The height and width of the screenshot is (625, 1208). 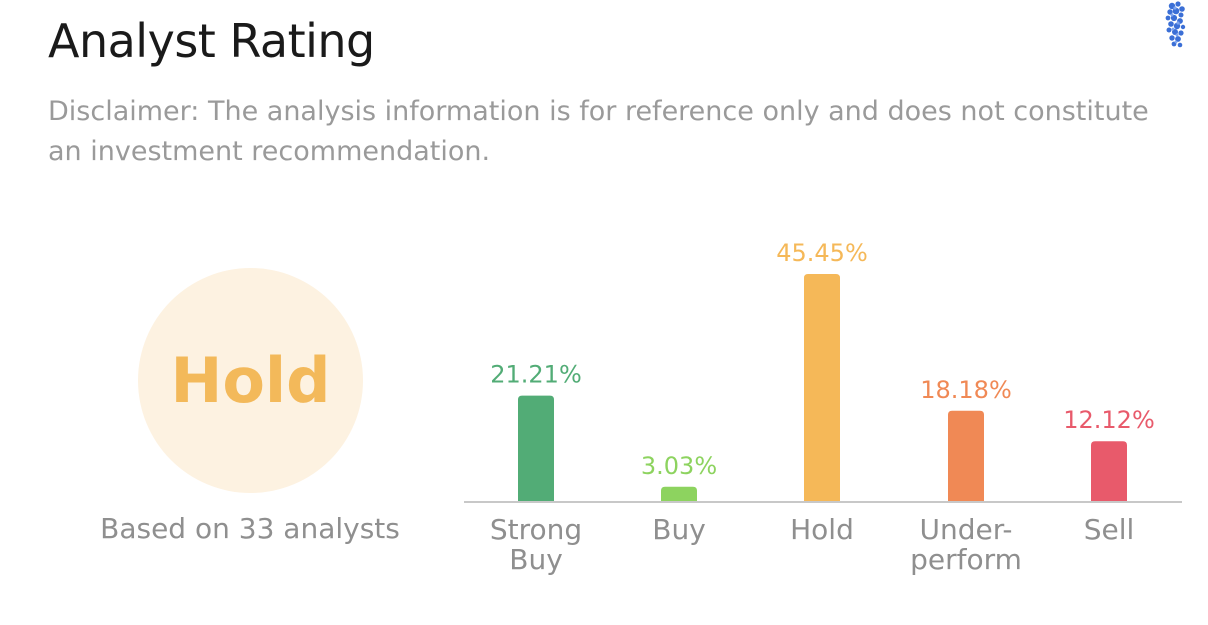 I want to click on tick-labels-group: Strong Buy Buy Hold Under-perform Sell, so click(x=812, y=544).